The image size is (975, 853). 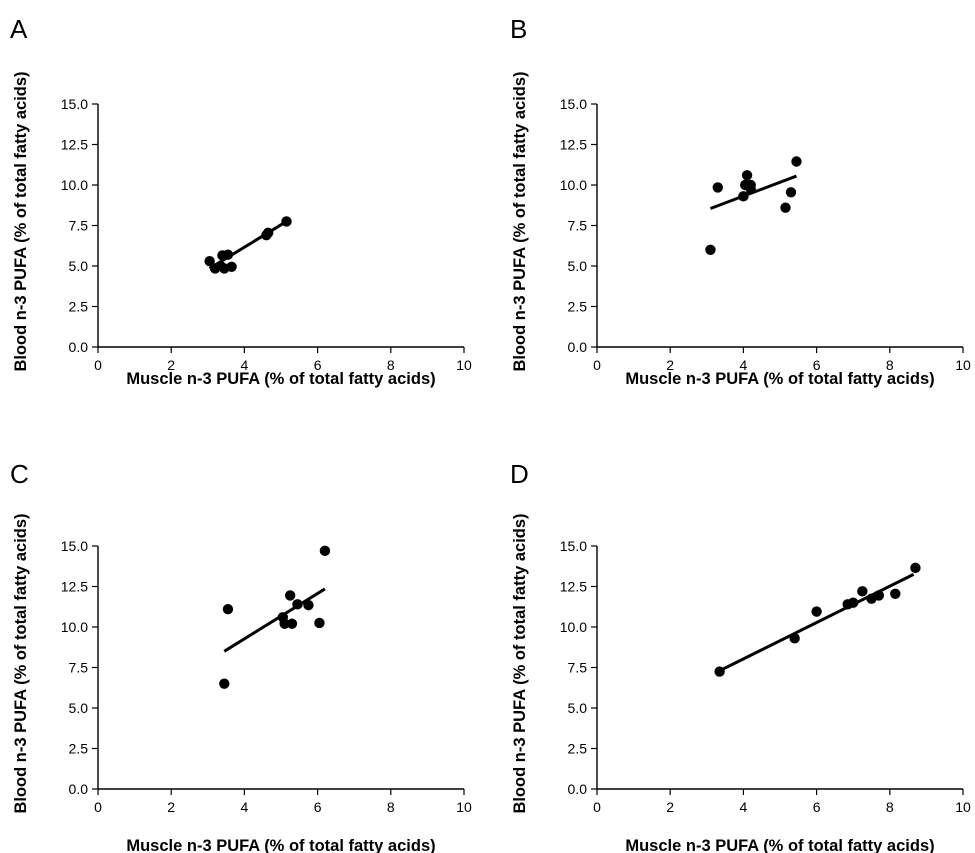 What do you see at coordinates (21, 663) in the screenshot?
I see `panel-c-y-axis-title: Blood n-3 PUFA (% of total fatty acids)` at bounding box center [21, 663].